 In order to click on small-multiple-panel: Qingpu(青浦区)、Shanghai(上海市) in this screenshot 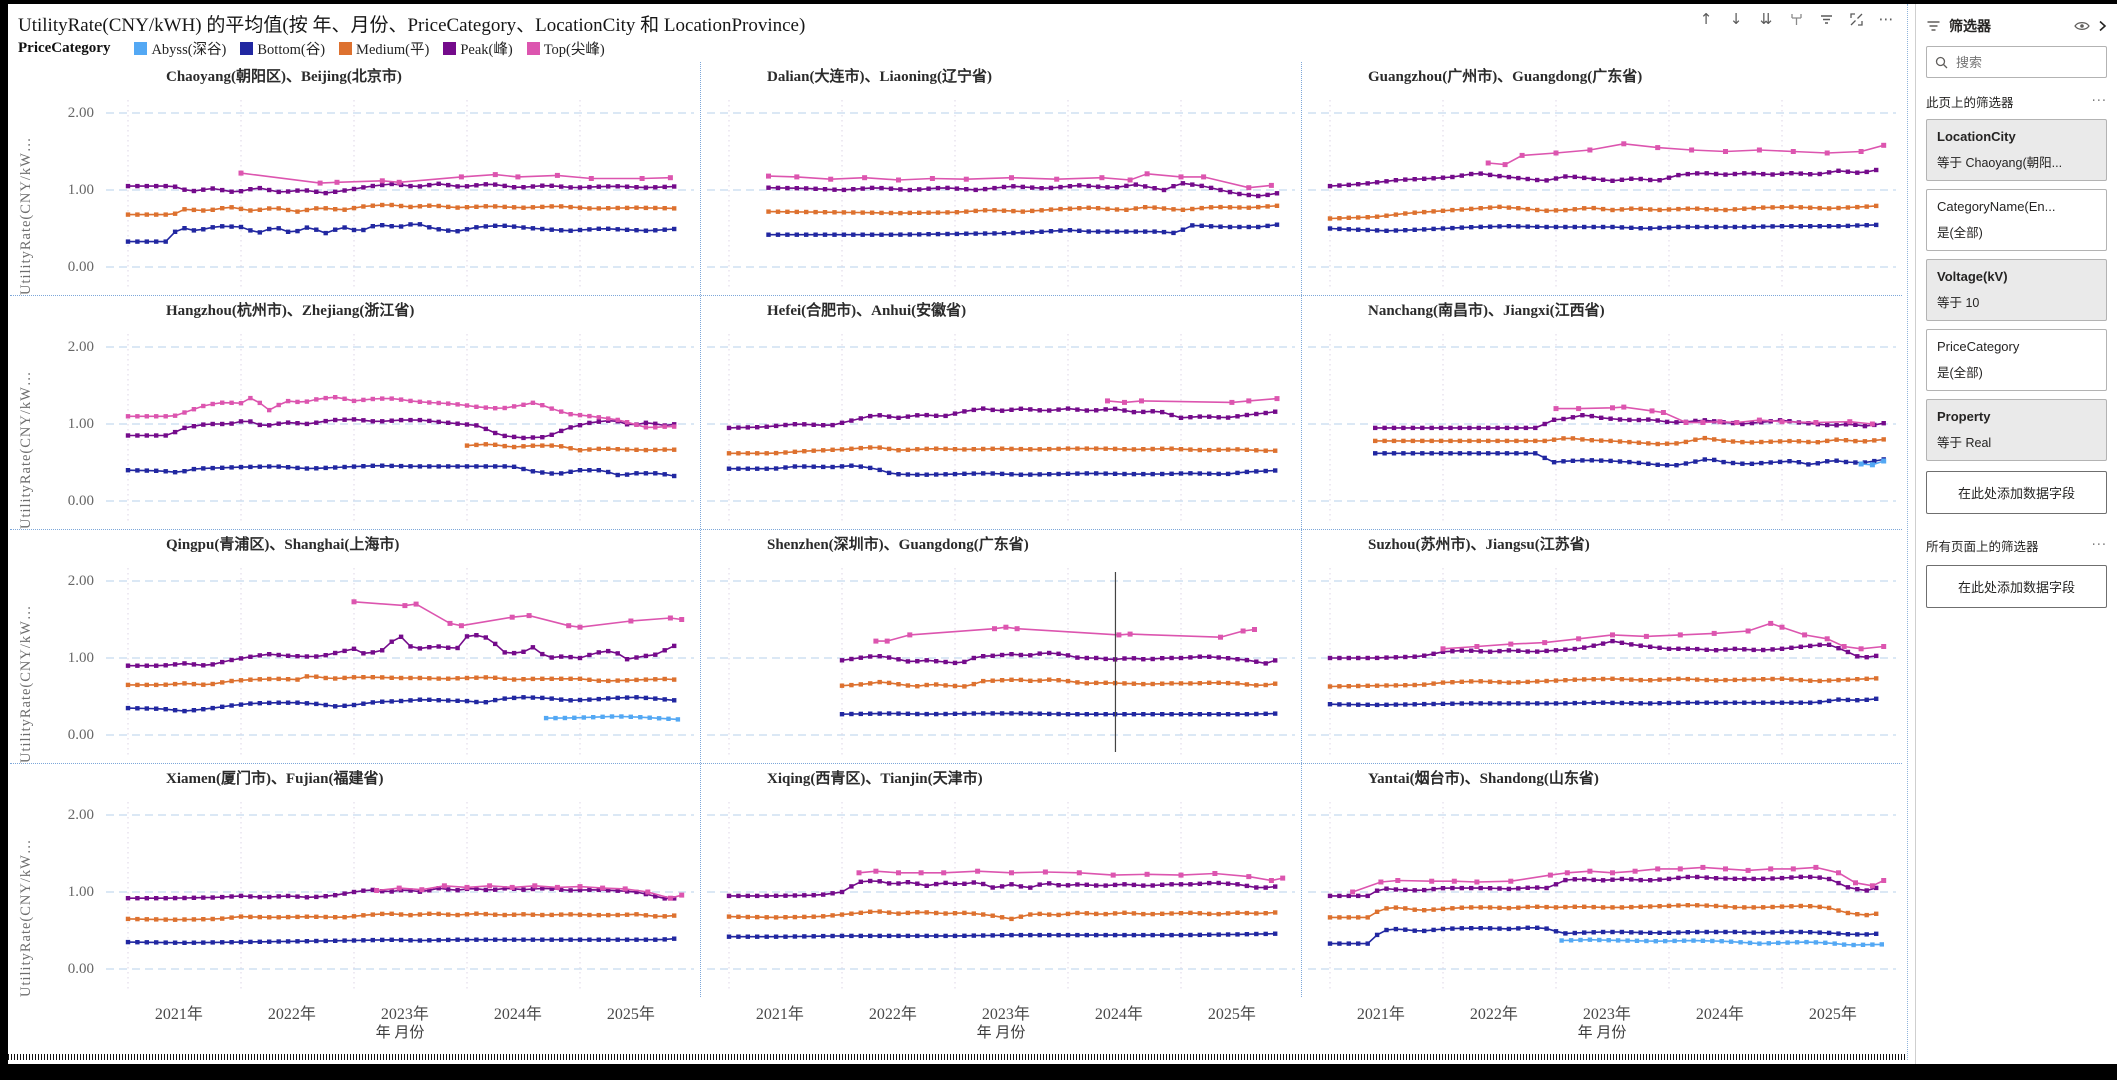, I will do `click(400, 646)`.